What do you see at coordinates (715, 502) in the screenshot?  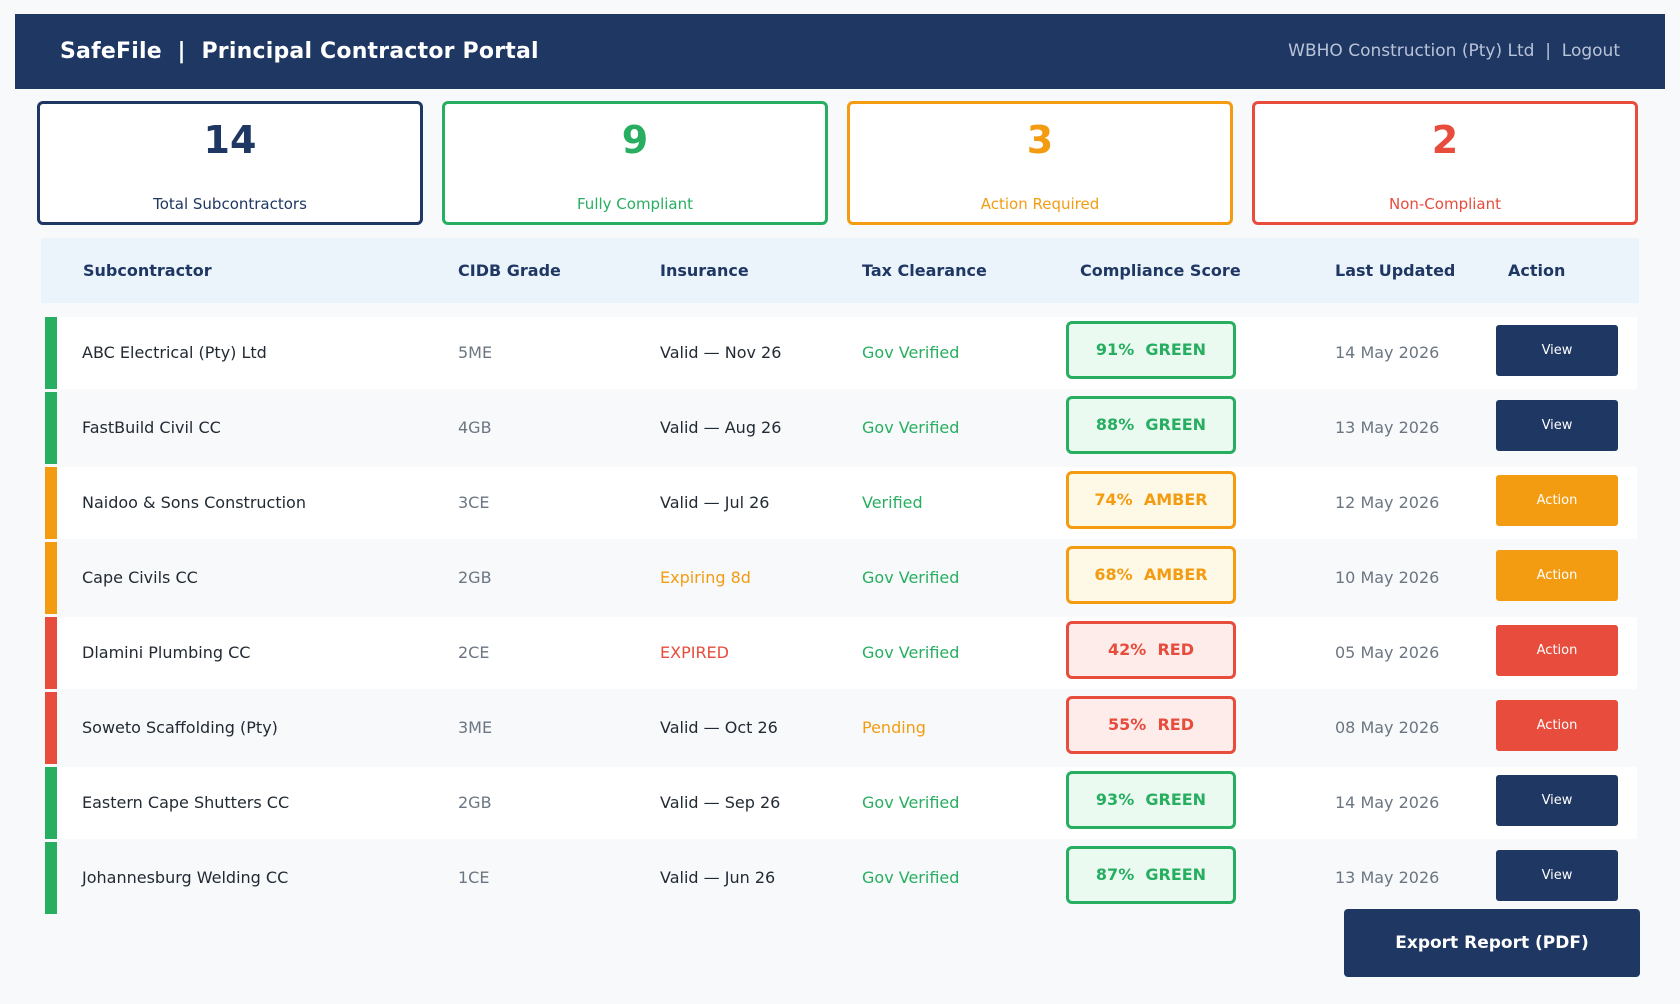 I see `insurance-status: Valid — Jul 26` at bounding box center [715, 502].